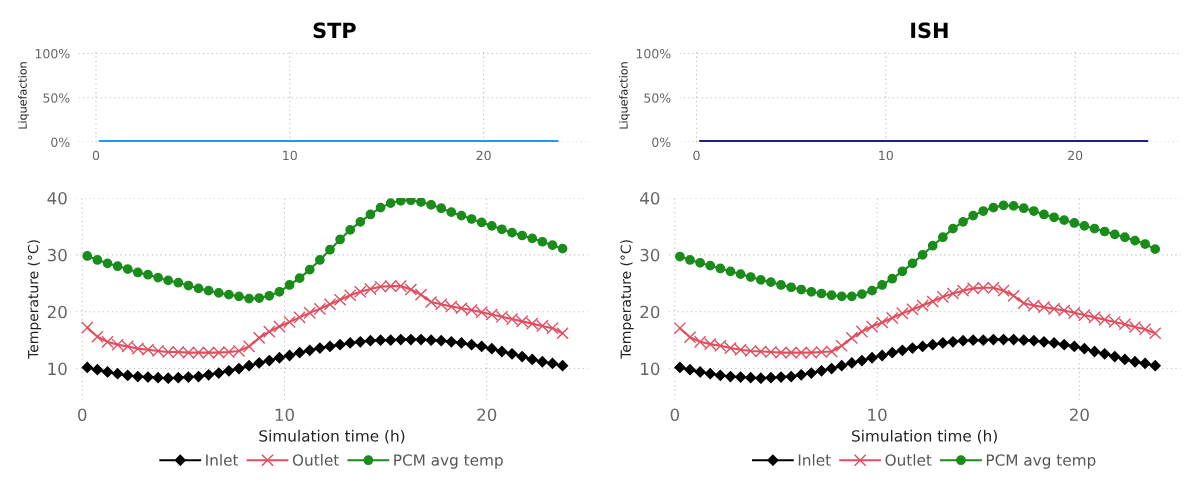  I want to click on x-axis-title: Simulation time (h), so click(924, 436).